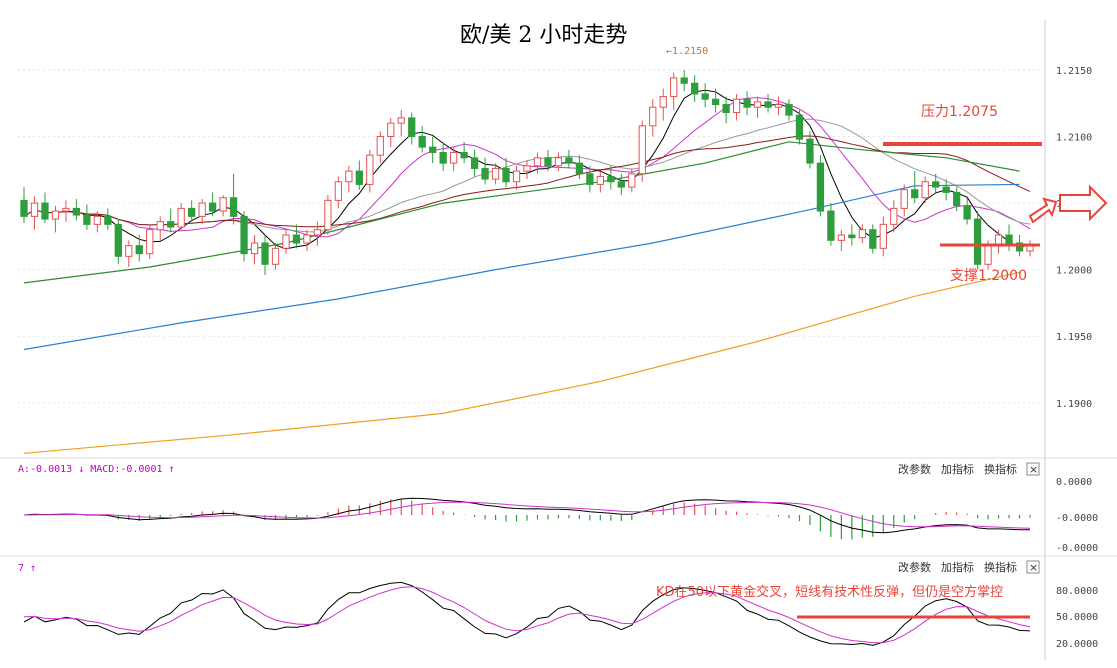 The image size is (1117, 668). I want to click on ma30-line, so click(527, 181).